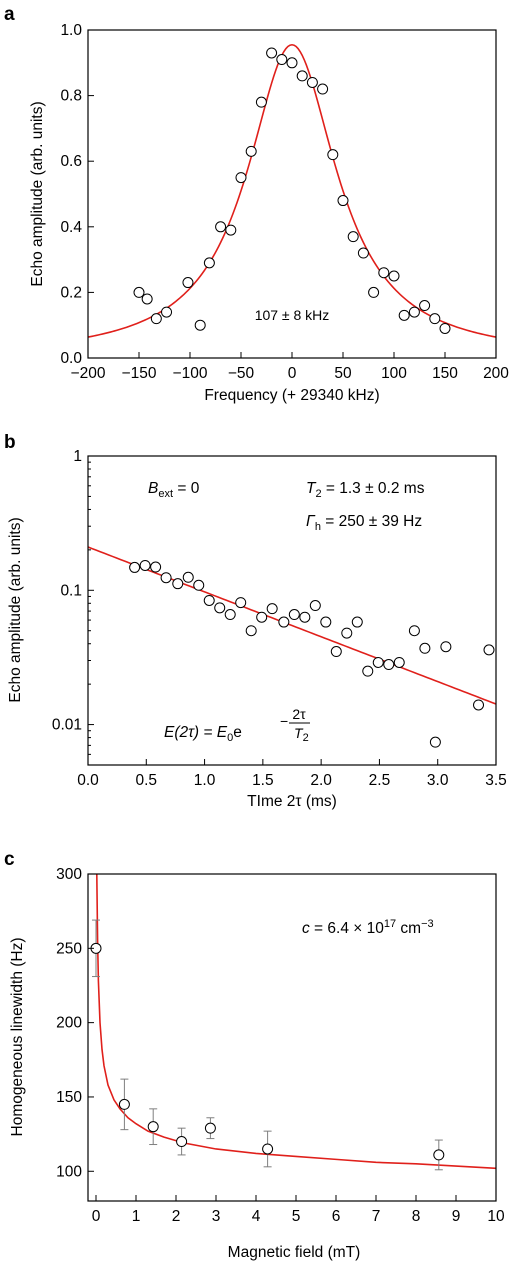  What do you see at coordinates (496, 373) in the screenshot?
I see `panel-a-x-tick-label: 200` at bounding box center [496, 373].